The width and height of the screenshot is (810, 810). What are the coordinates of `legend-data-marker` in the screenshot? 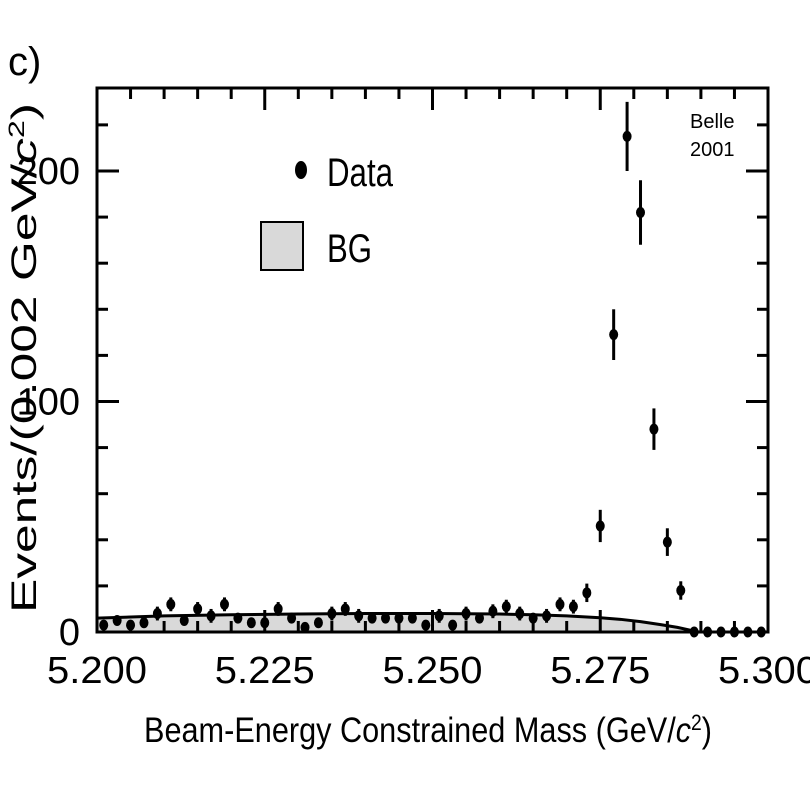 It's located at (301, 170).